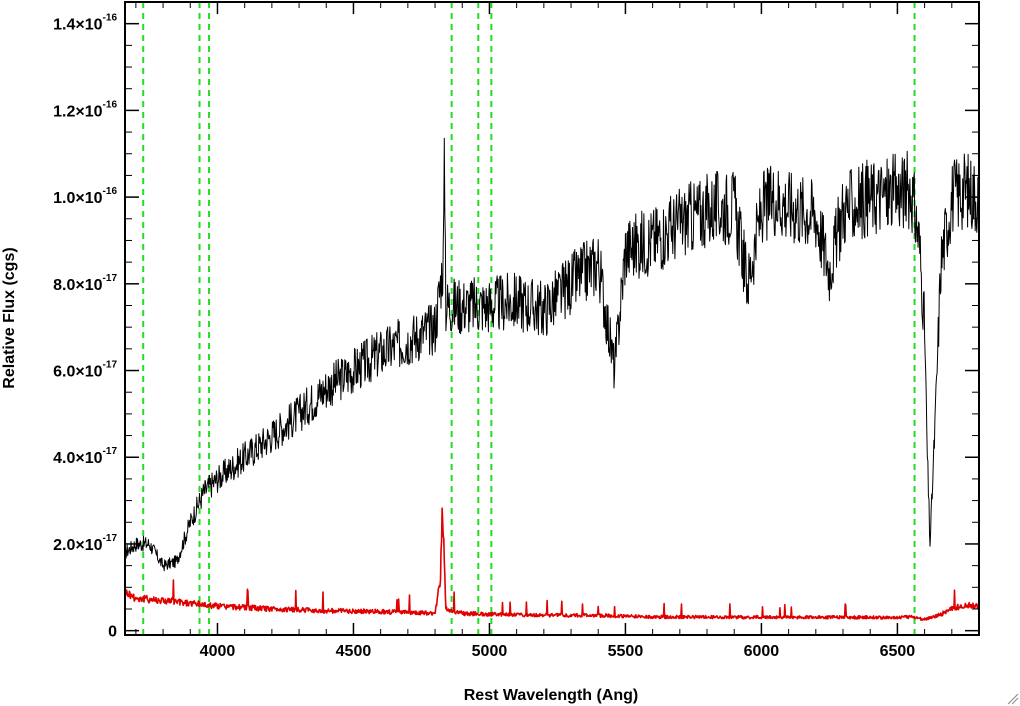  I want to click on y-tick-label: 1.4×10⁻¹⁶, so click(85, 23).